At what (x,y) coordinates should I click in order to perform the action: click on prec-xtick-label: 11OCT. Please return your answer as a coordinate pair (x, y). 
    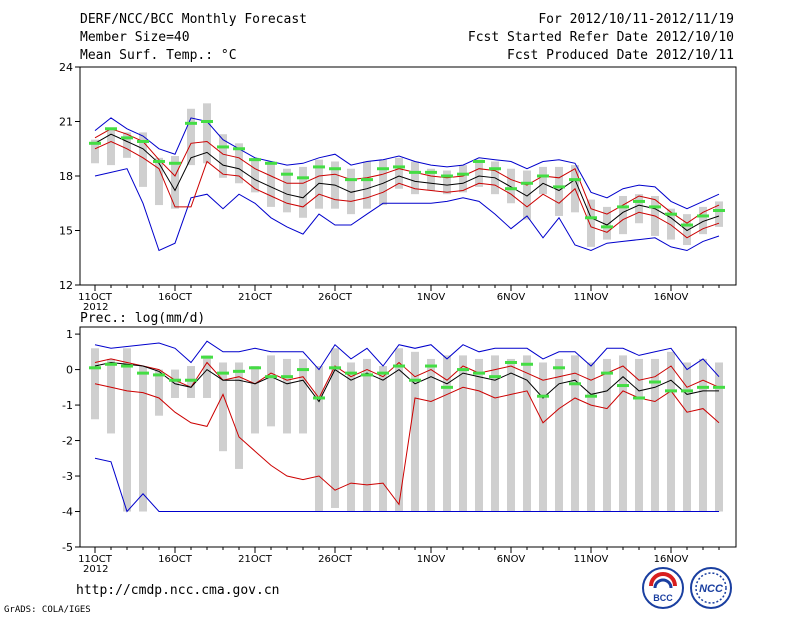
    Looking at the image, I should click on (95, 559).